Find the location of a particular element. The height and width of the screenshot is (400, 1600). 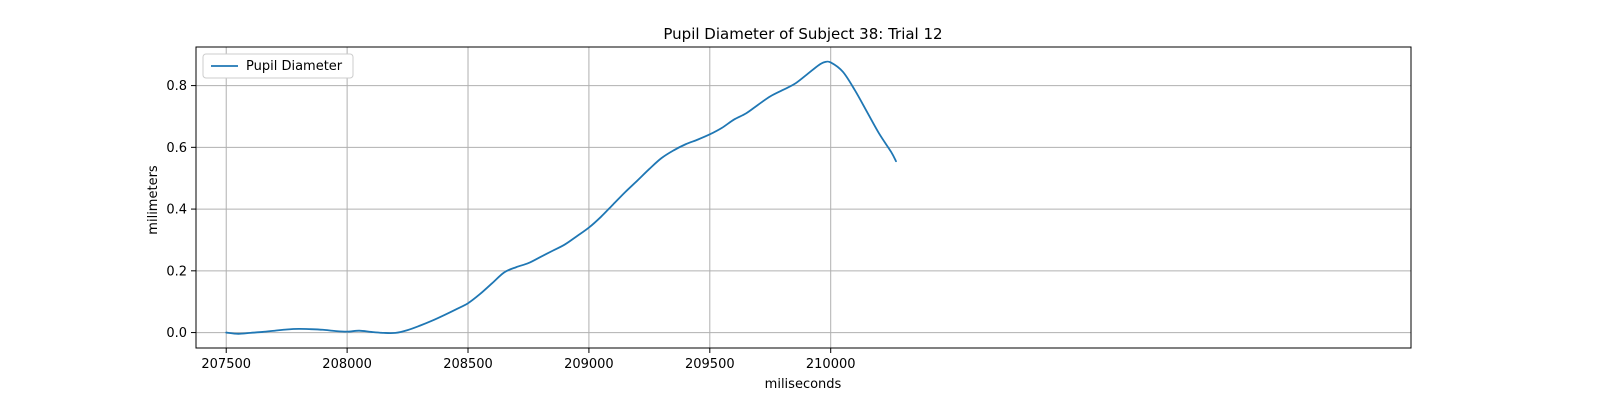

y-tick-label: 0.0 is located at coordinates (176, 333).